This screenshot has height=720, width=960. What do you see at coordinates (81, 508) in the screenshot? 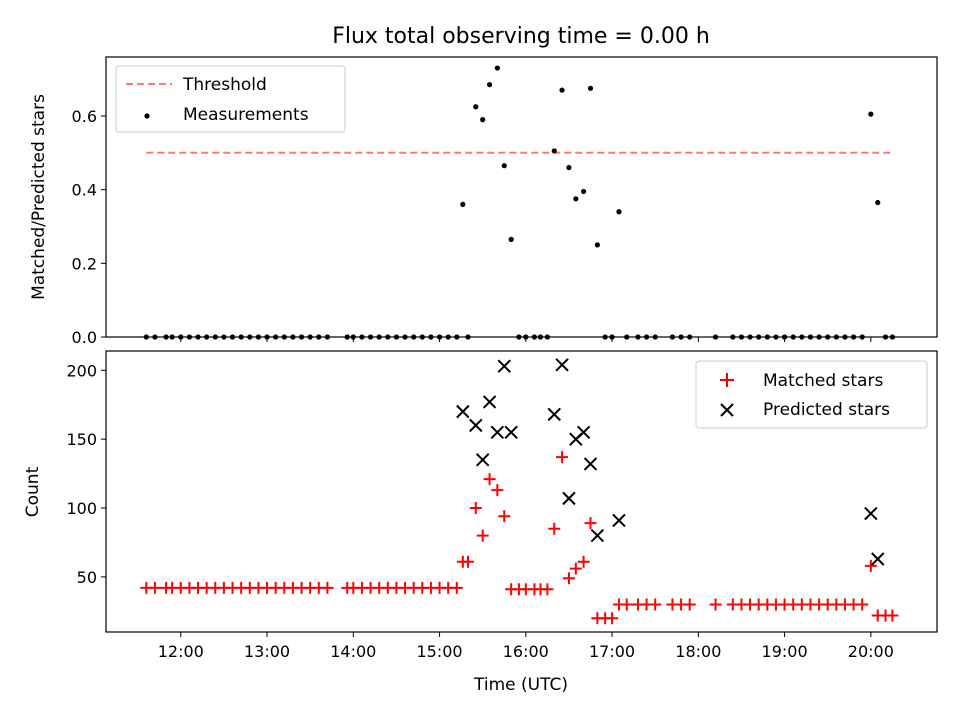
I see `bottom-y-tick-label: 100` at bounding box center [81, 508].